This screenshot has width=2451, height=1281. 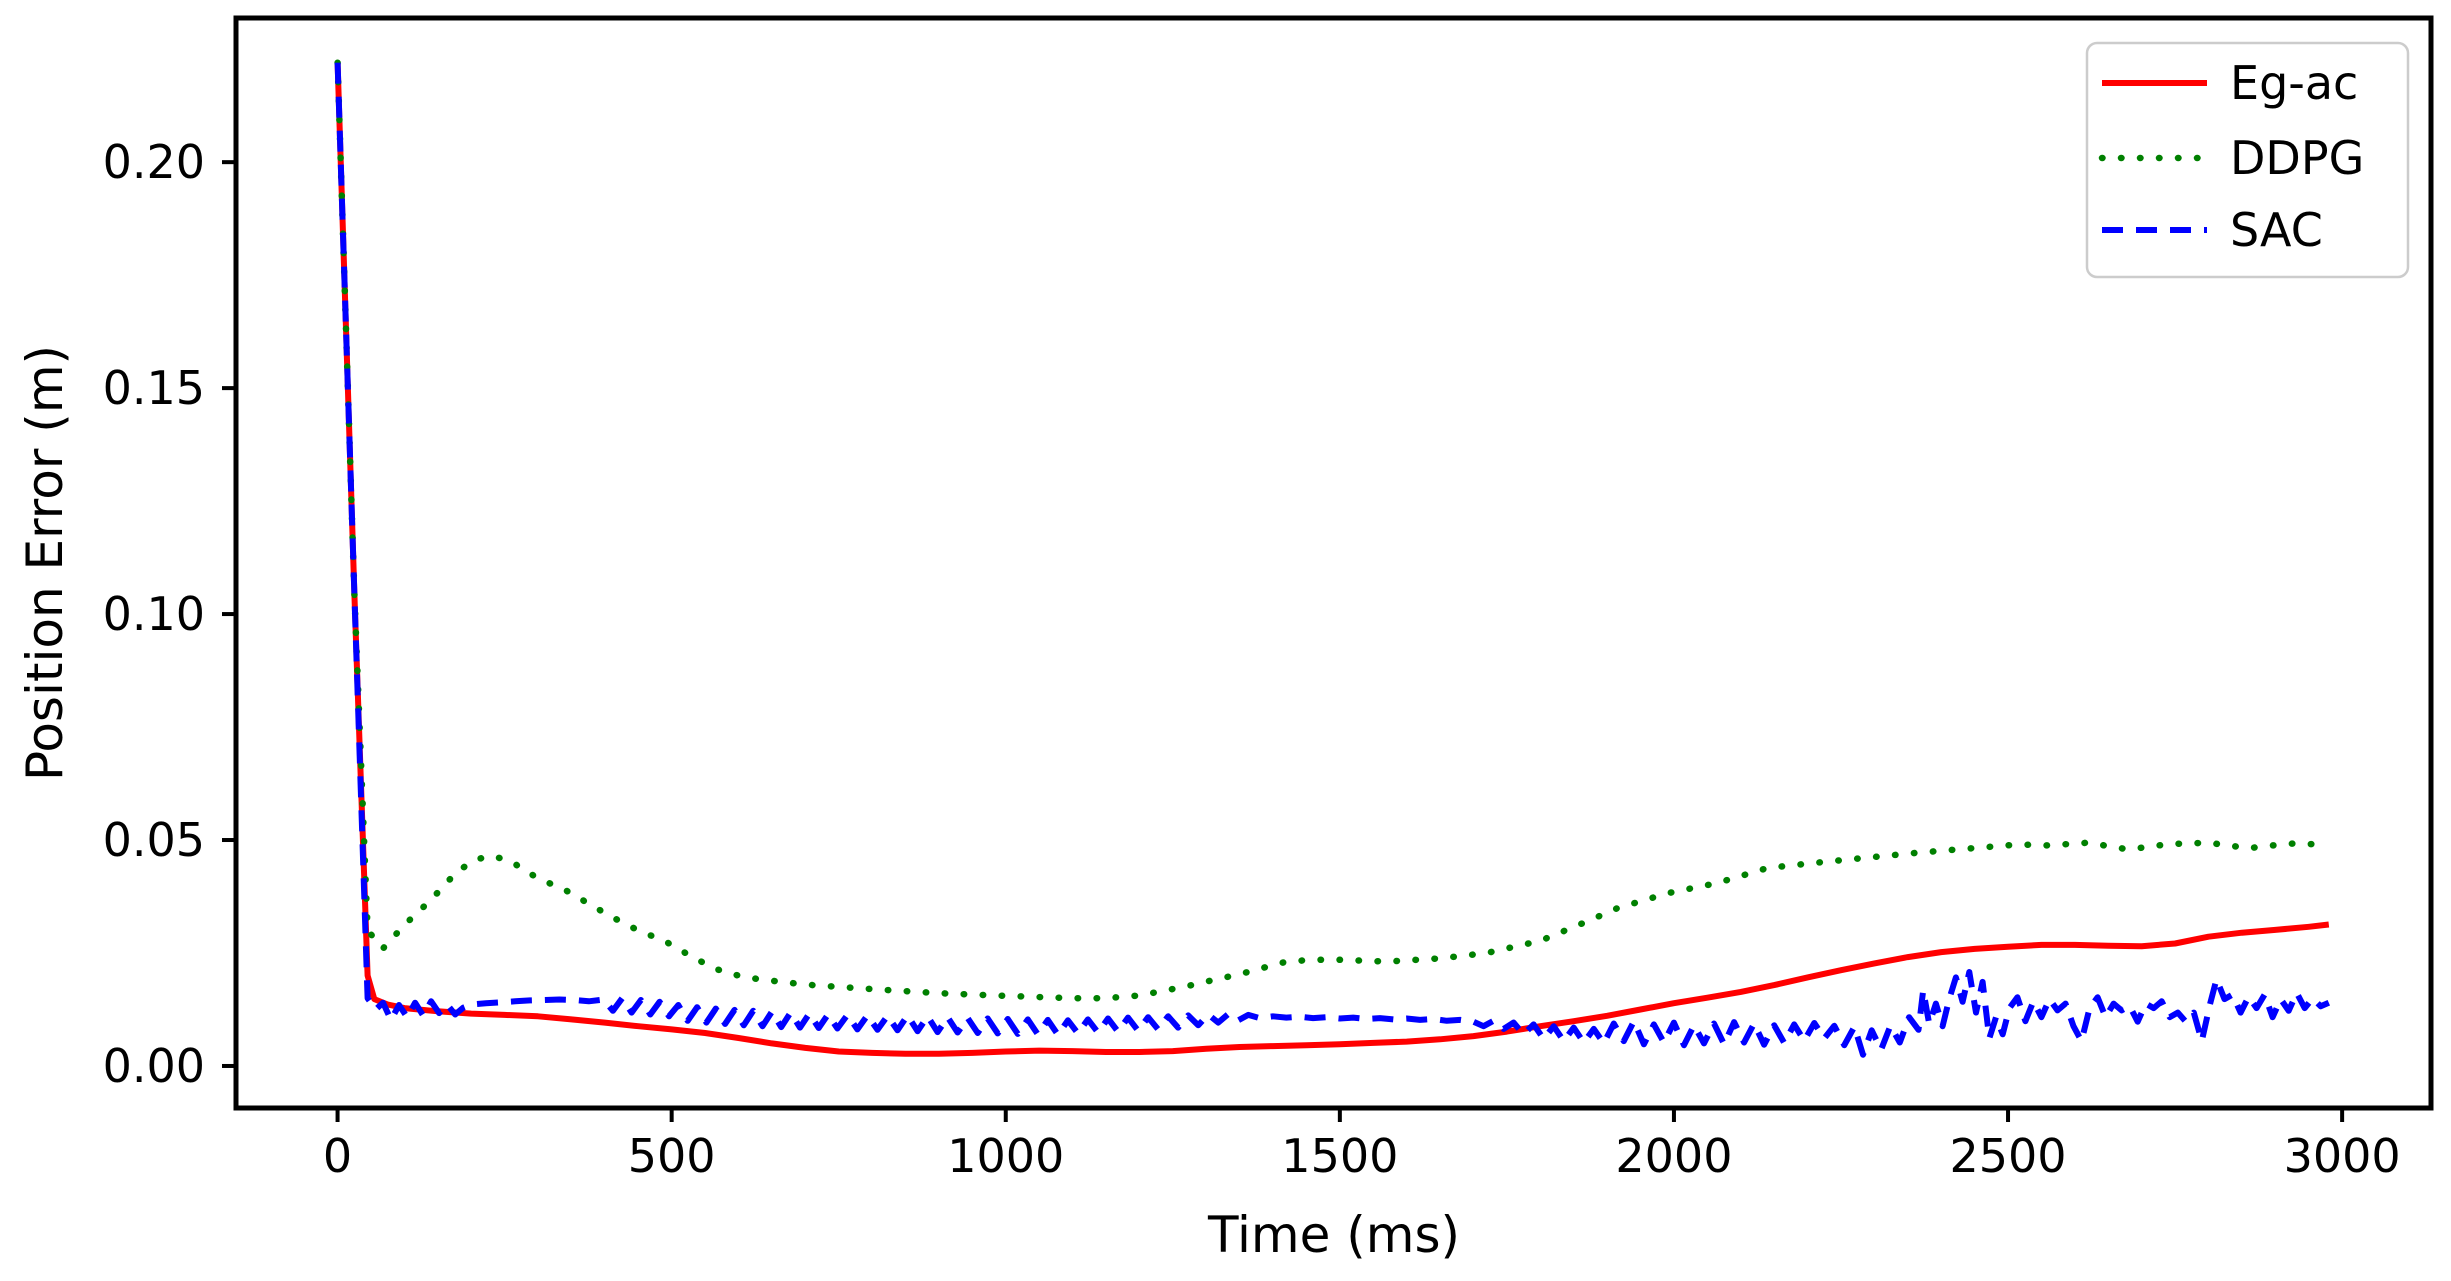 What do you see at coordinates (2294, 83) in the screenshot?
I see `legend-label-eg-ac: Eg-ac` at bounding box center [2294, 83].